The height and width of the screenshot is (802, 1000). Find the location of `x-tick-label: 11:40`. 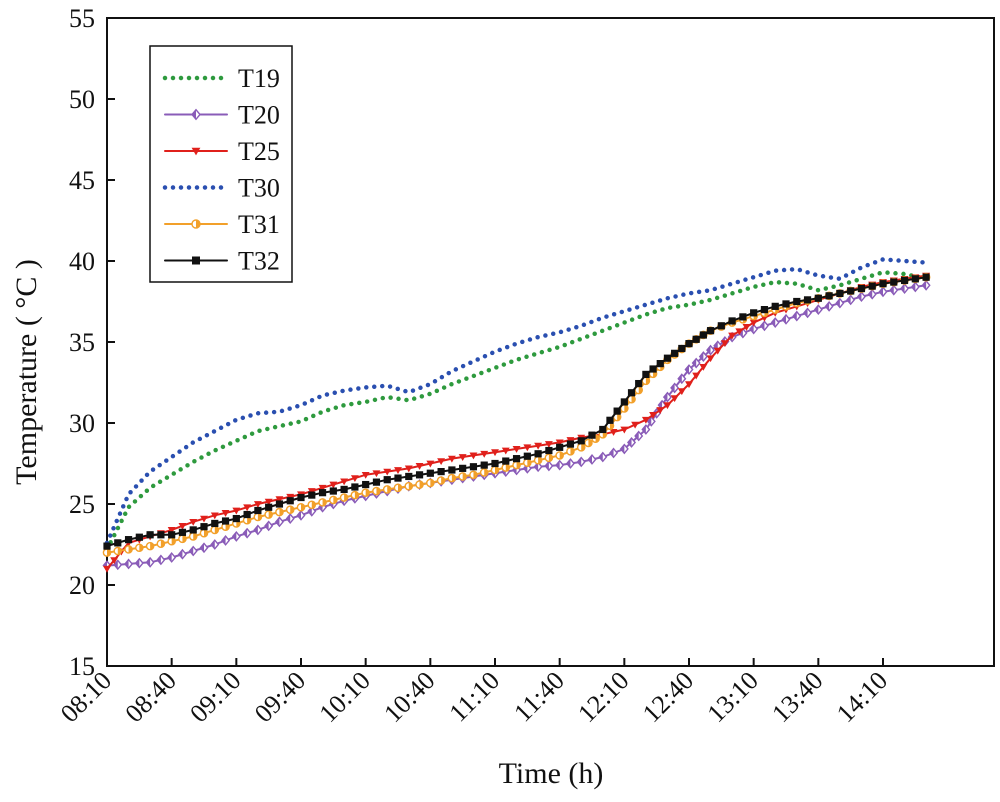

x-tick-label: 11:40 is located at coordinates (539, 697).